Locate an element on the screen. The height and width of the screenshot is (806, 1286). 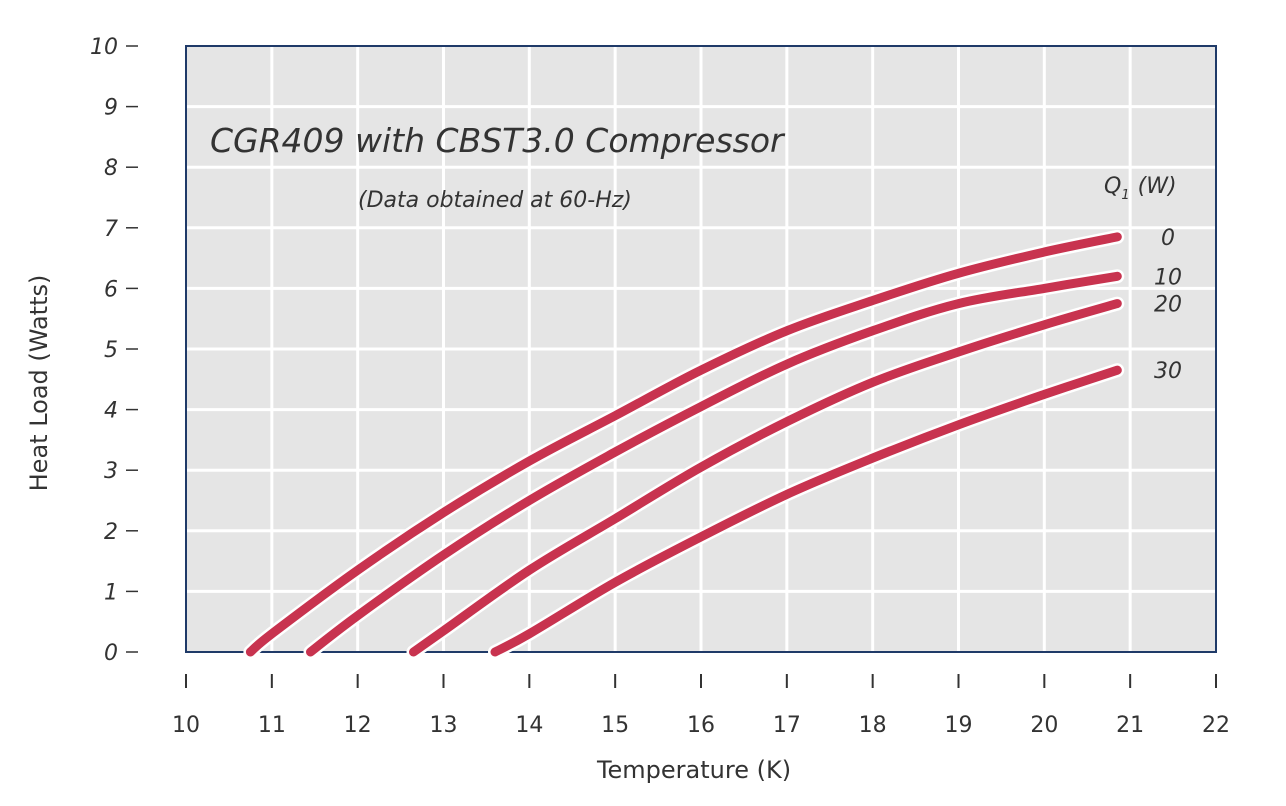
chart-subtitle: (Data obtained at 60-Hz) is located at coordinates (495, 200).